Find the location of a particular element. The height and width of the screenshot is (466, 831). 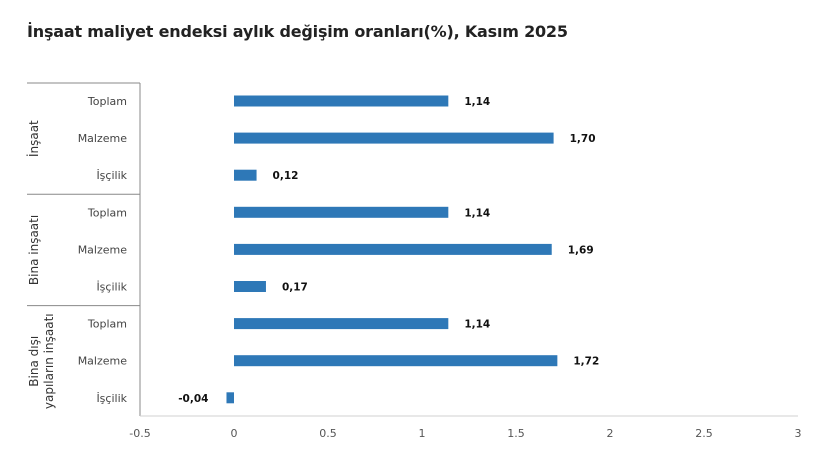

x-tick-label: 2.5 is located at coordinates (704, 433).